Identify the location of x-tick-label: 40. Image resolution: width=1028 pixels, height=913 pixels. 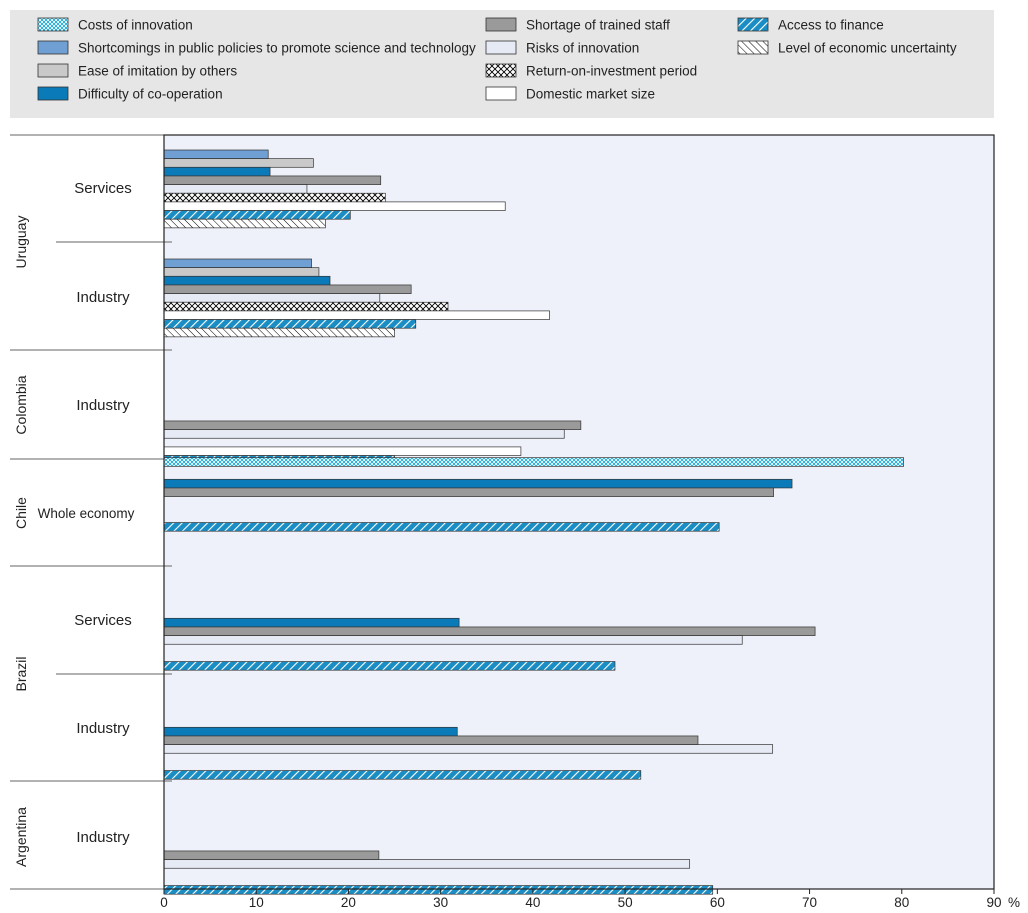
(532, 902).